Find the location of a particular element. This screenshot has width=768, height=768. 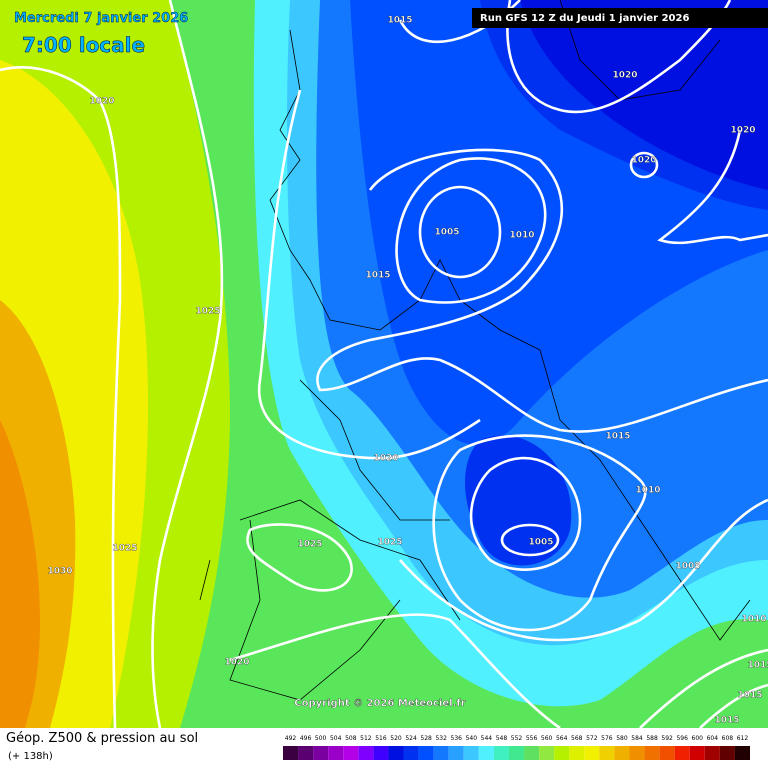

legend-label: 560 is located at coordinates (547, 738).